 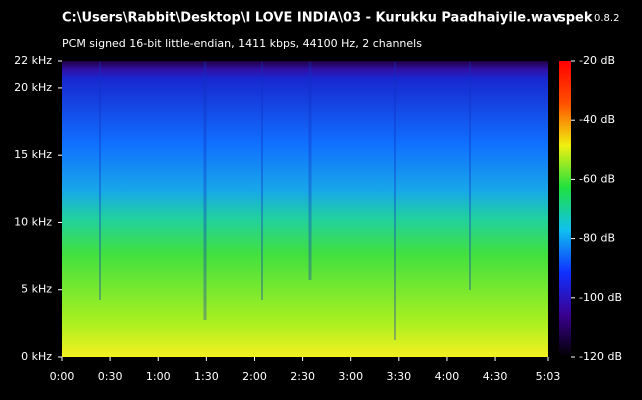 I want to click on y-tick-label: 5 kHz, so click(x=36, y=289).